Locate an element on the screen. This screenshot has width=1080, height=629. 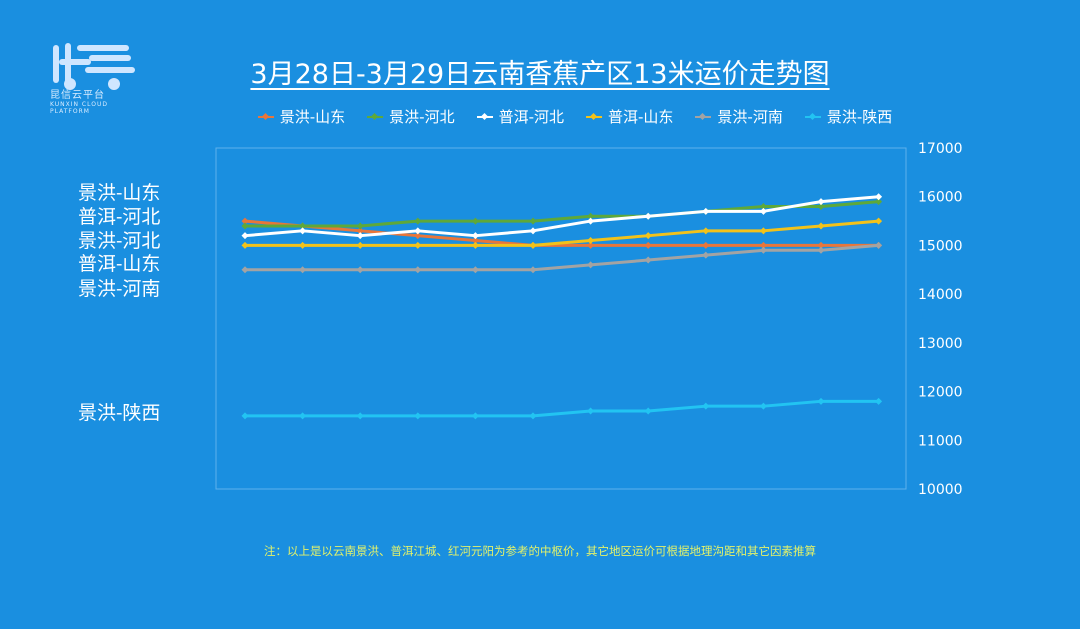
chart-legend: 景洪-山东 景洪-河北 普洱-河北 普洱-山东 景洪-河南 景洪-陕西 is located at coordinates (540, 116).